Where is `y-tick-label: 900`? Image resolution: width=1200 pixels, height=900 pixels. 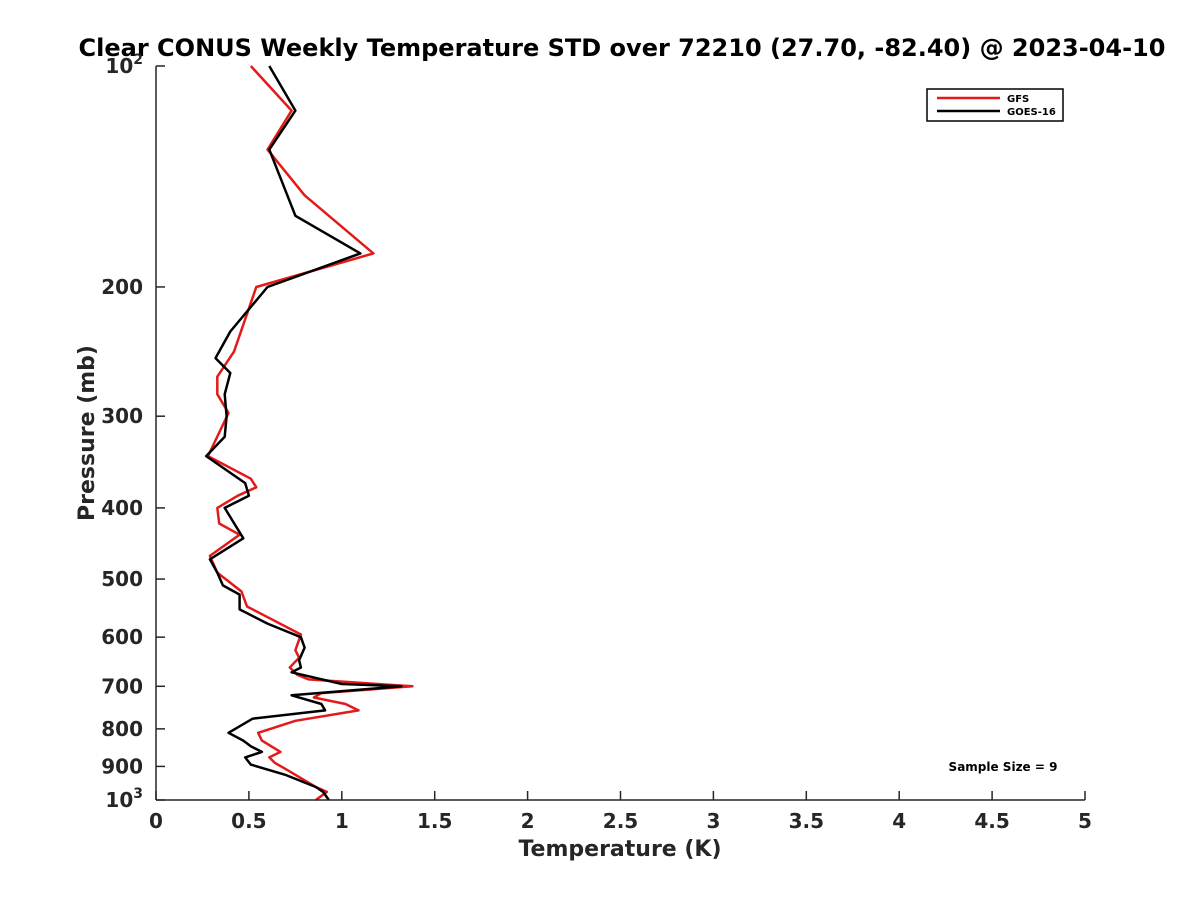 y-tick-label: 900 is located at coordinates (122, 766).